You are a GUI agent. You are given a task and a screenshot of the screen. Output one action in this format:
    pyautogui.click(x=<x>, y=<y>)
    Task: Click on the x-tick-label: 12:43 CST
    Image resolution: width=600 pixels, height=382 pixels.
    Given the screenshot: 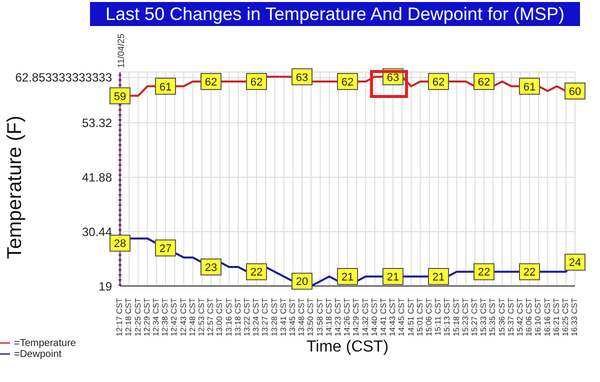 What is the action you would take?
    pyautogui.click(x=183, y=317)
    